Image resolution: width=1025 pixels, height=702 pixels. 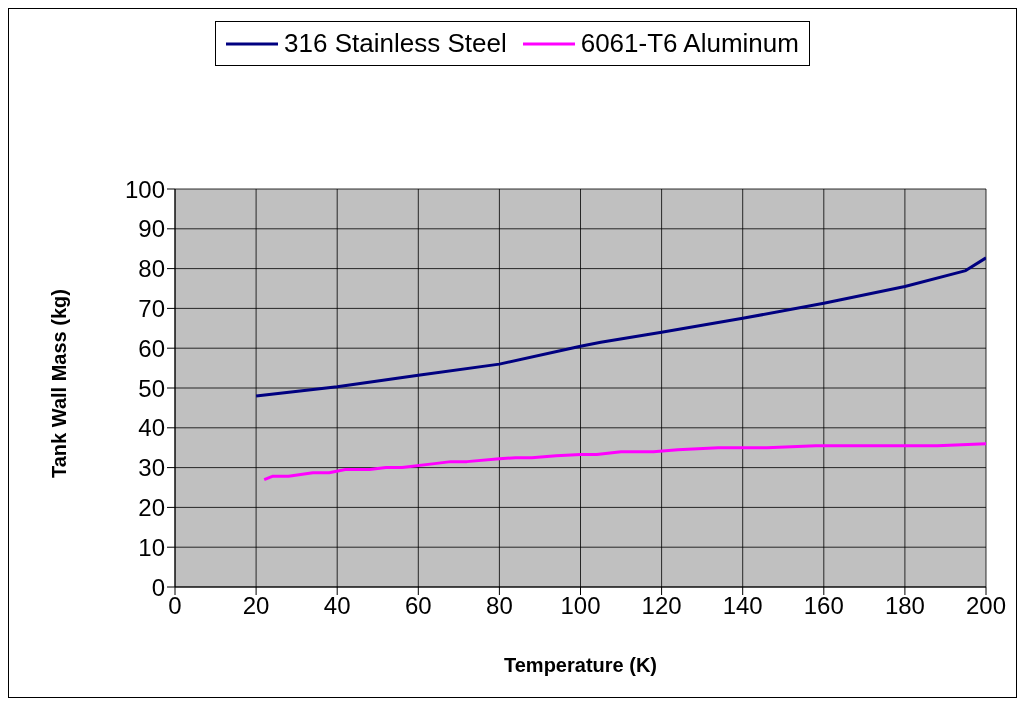 I want to click on x-tick-label: 200, so click(x=986, y=606).